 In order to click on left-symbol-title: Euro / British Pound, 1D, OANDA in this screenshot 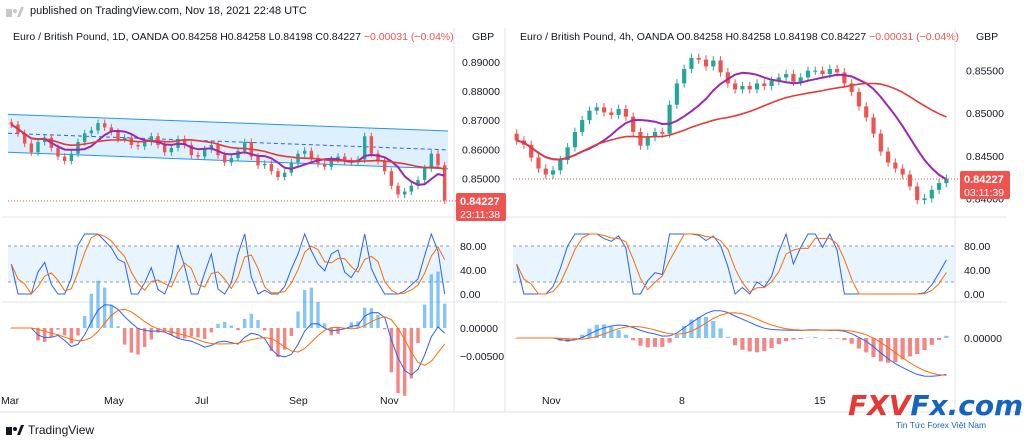, I will do `click(91, 37)`.